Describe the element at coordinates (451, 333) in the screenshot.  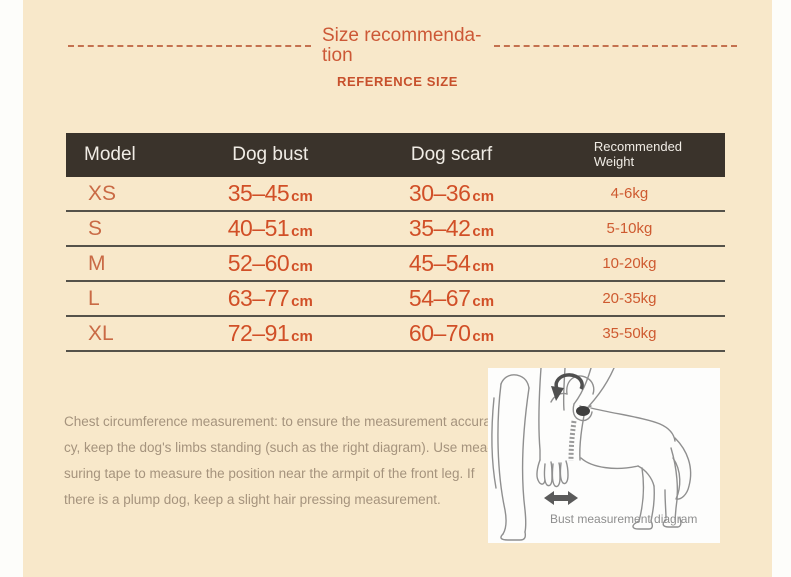
I see `scarf-cell: 60–70 cm` at that location.